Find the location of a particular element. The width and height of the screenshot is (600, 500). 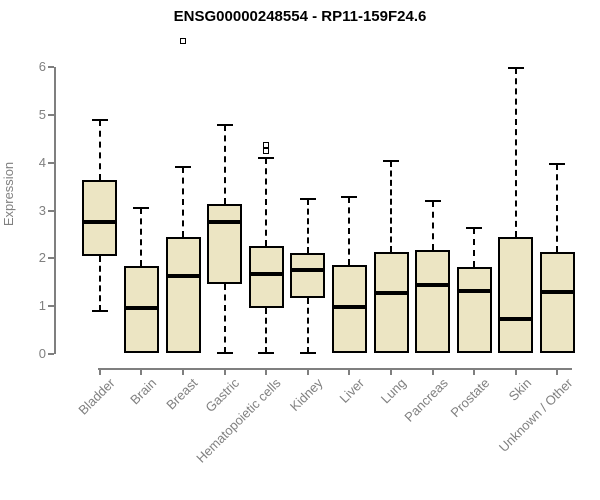

x-tick-label: Bladder is located at coordinates (96, 396).